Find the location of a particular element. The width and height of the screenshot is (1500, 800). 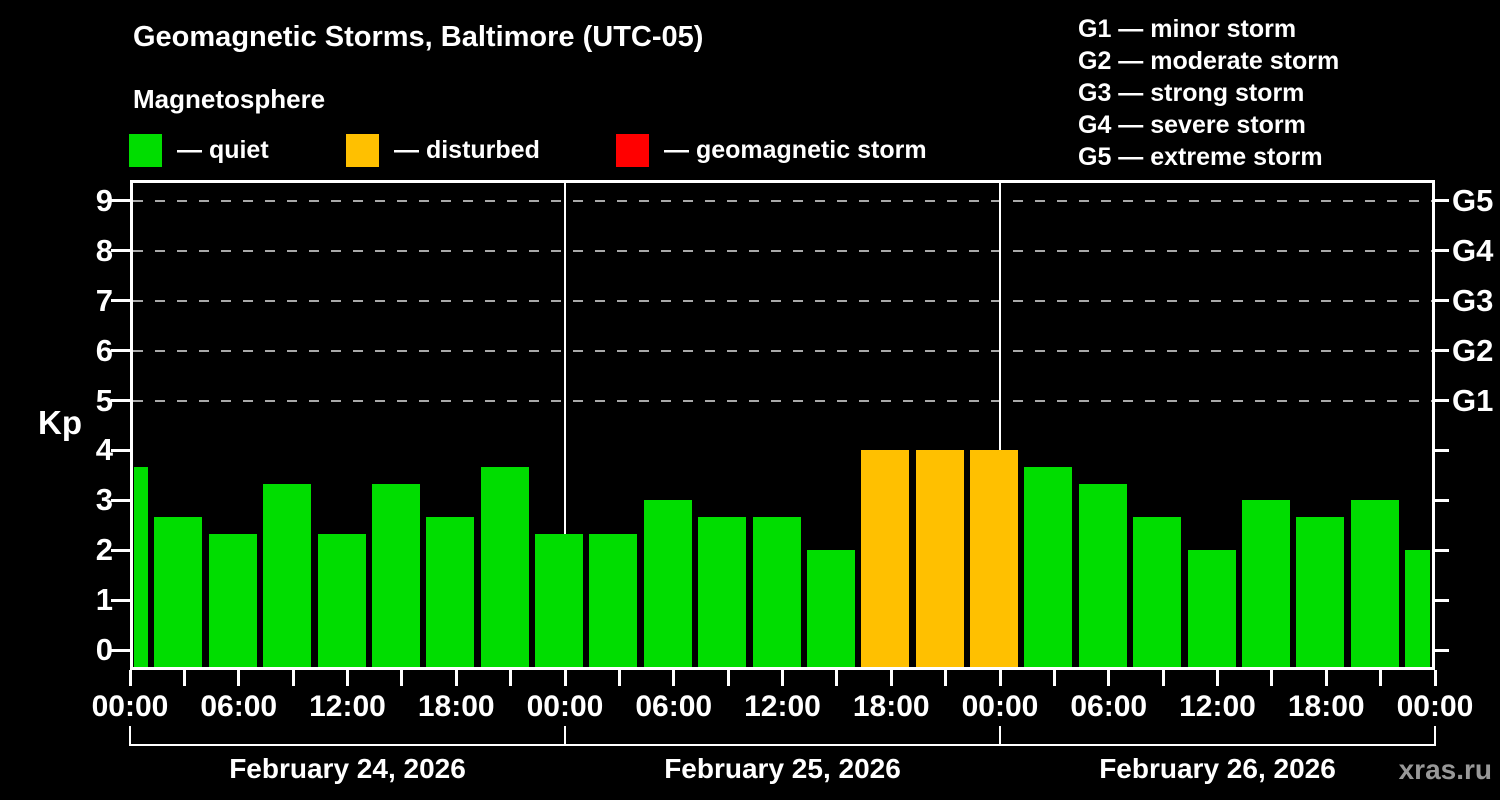

gridline-kp8 is located at coordinates (782, 250).